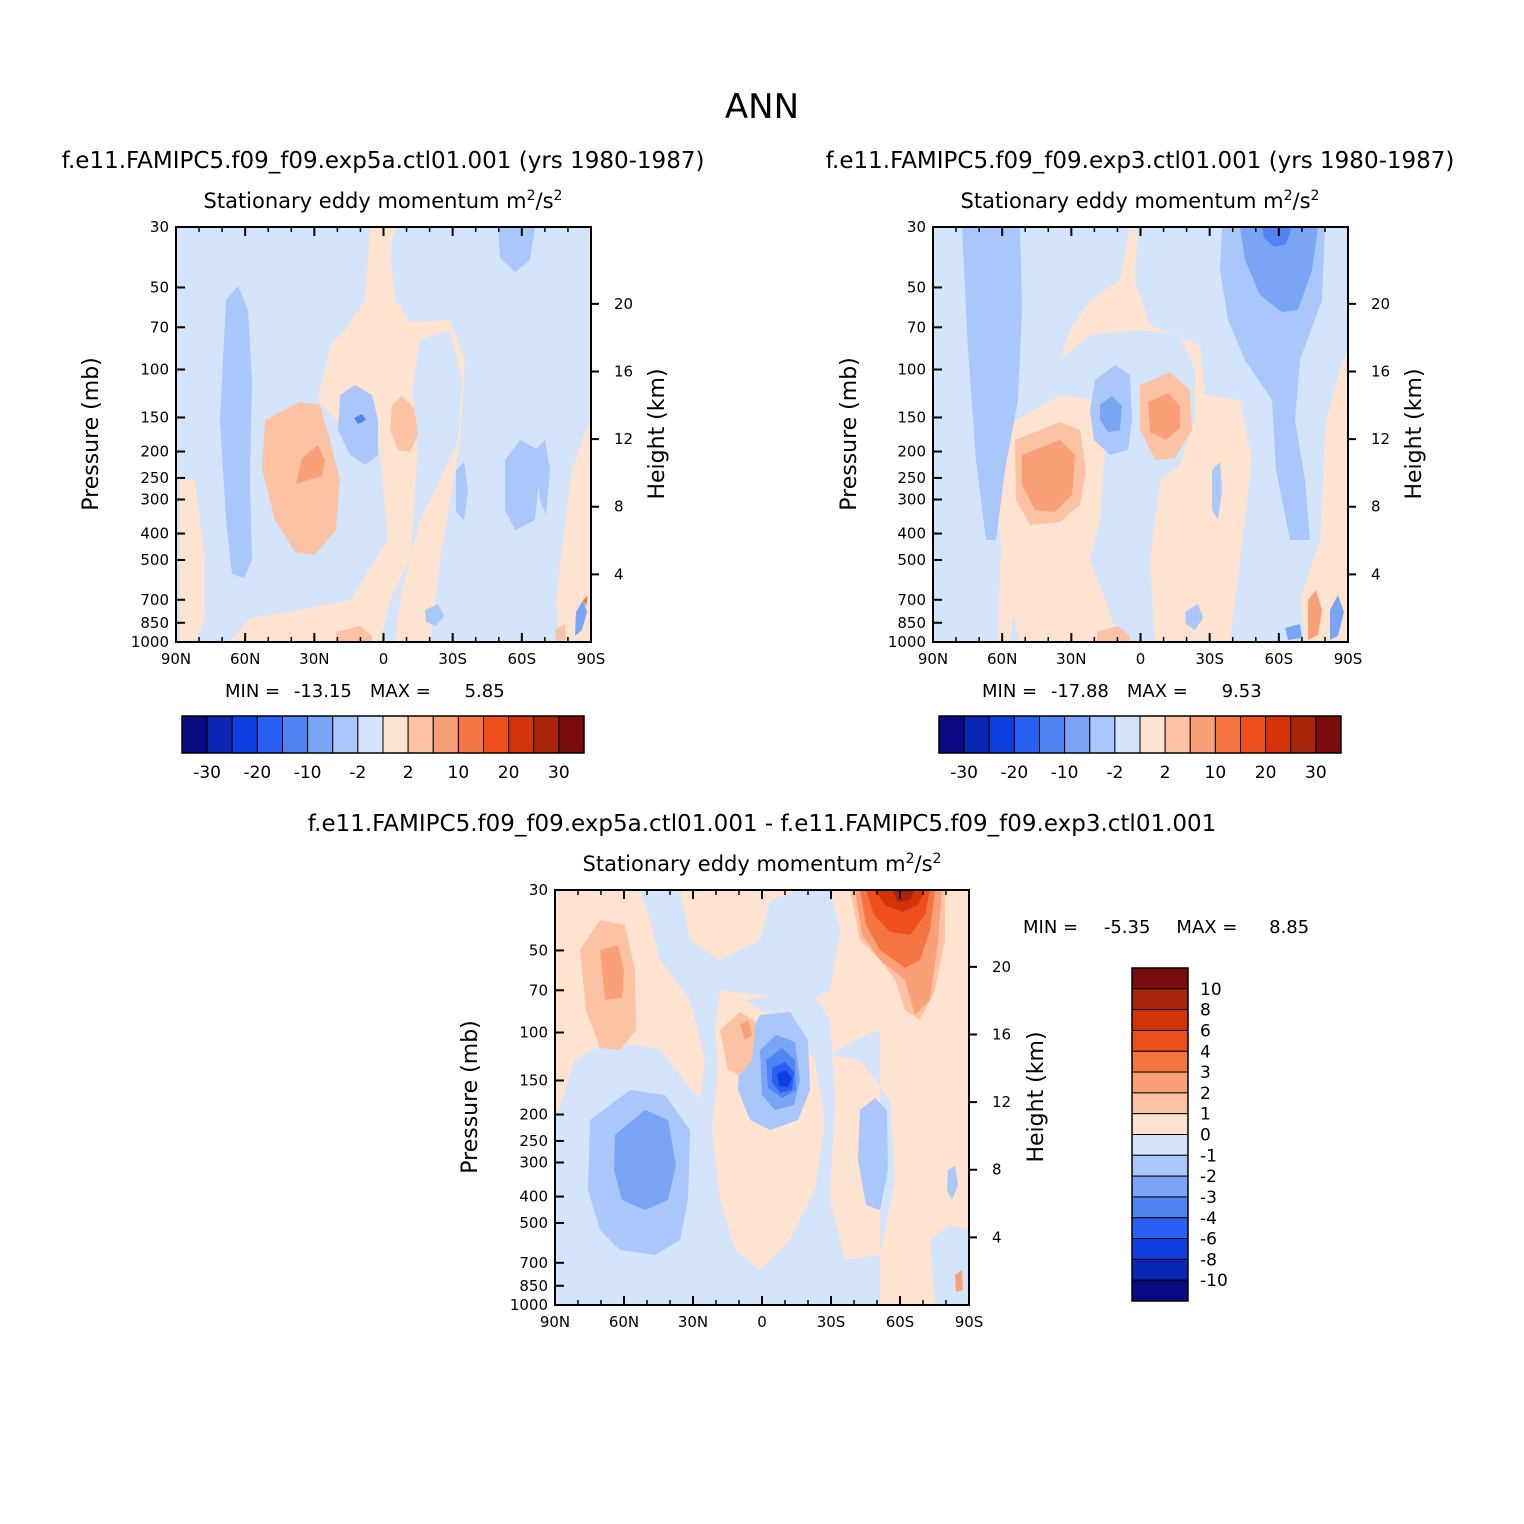 This screenshot has height=1524, width=1524. I want to click on height-tick-label: 4, so click(619, 574).